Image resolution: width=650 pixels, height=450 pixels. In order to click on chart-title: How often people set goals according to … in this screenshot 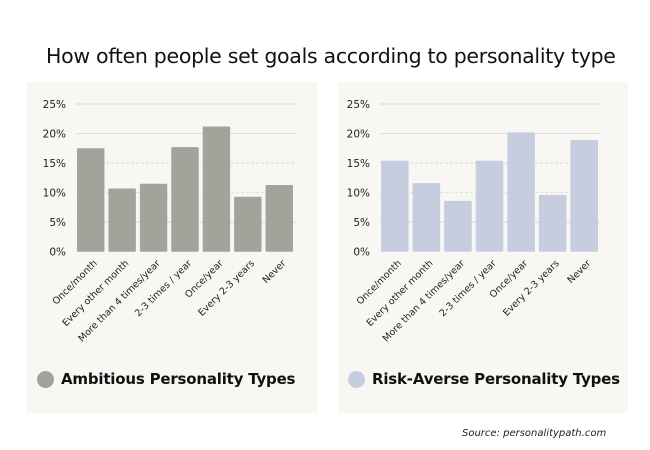, I will do `click(331, 56)`.